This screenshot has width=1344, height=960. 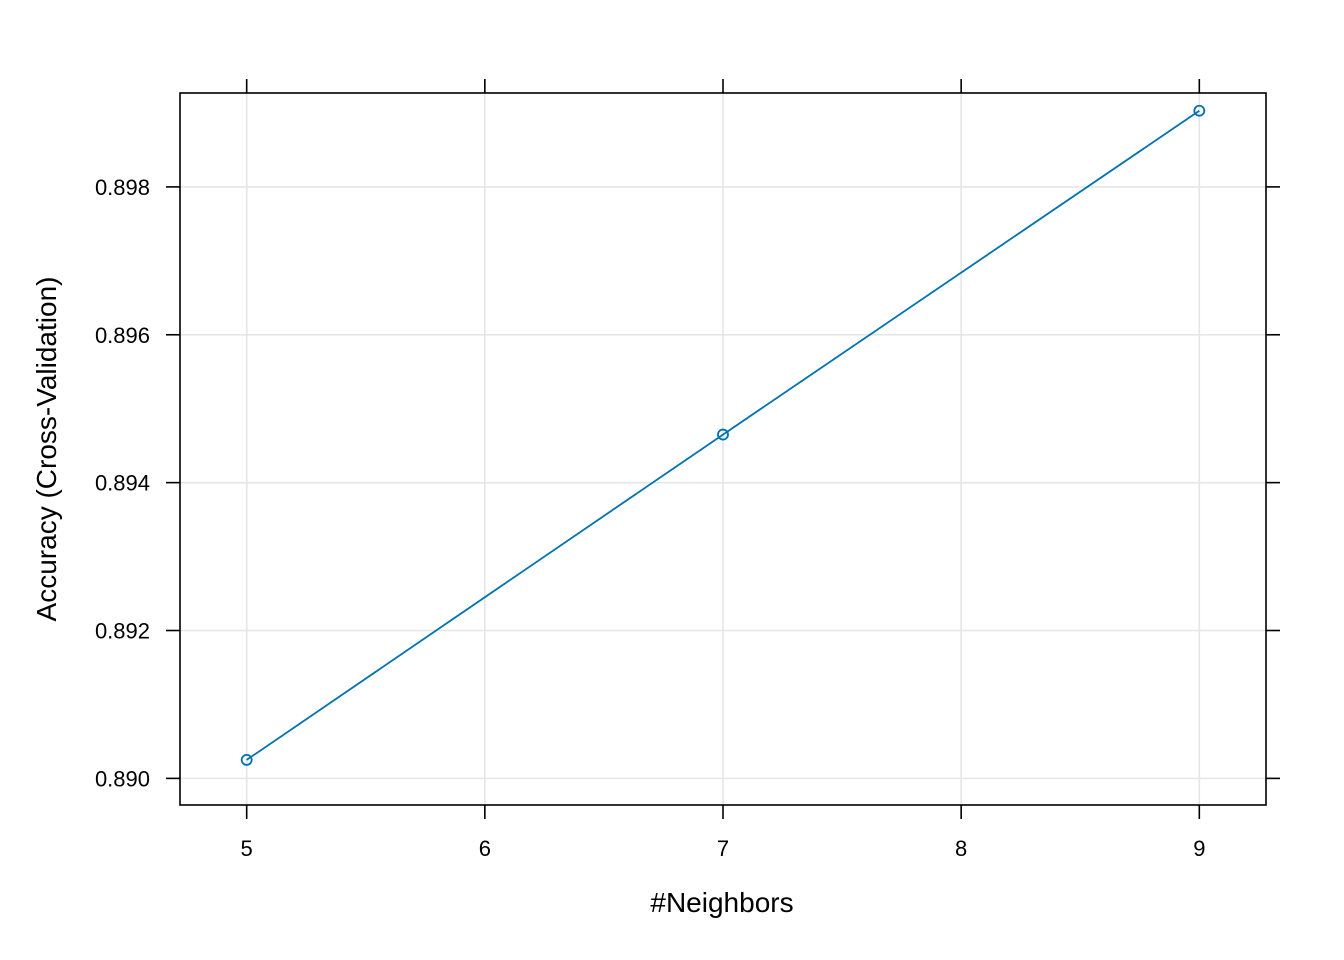 I want to click on y-tick-label: 0.892, so click(x=122, y=631).